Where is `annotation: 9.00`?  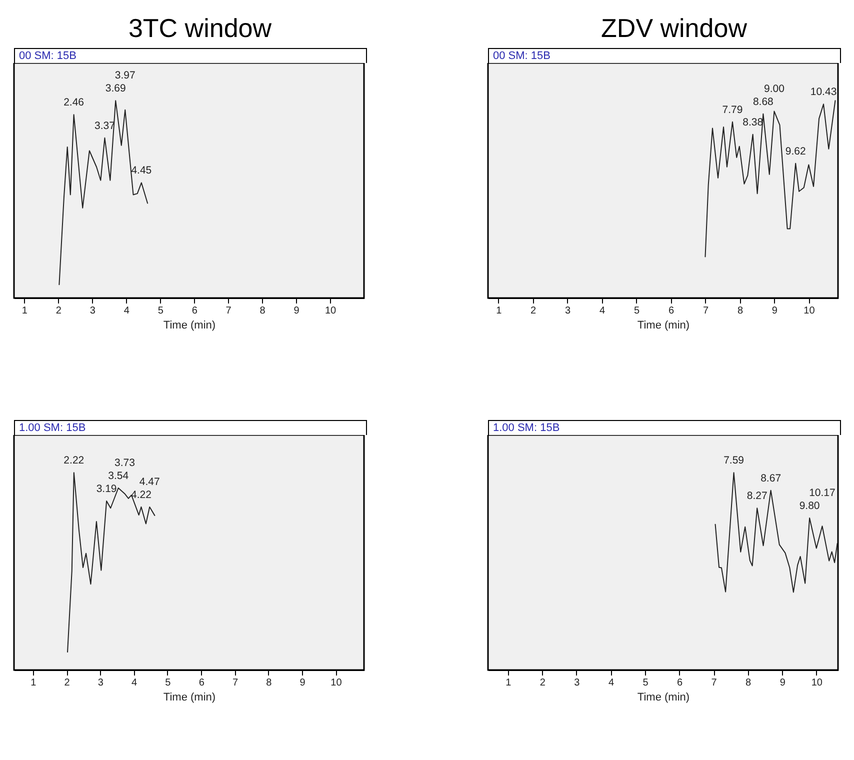
annotation: 9.00 is located at coordinates (774, 88).